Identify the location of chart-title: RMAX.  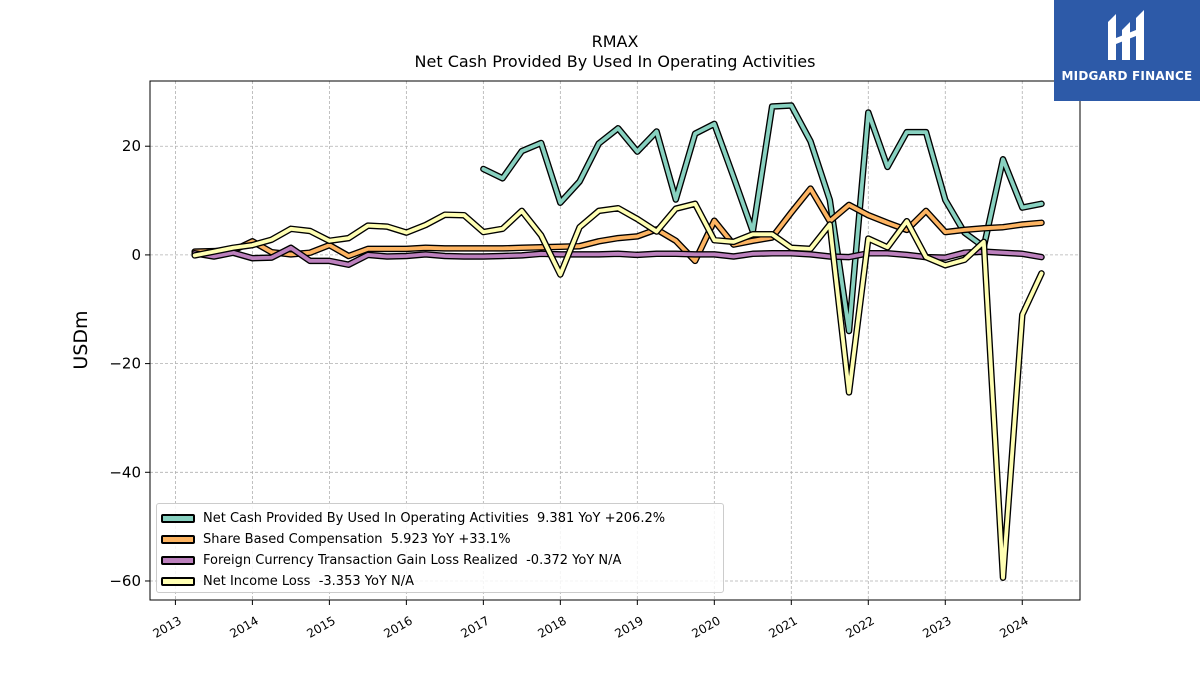
(615, 41).